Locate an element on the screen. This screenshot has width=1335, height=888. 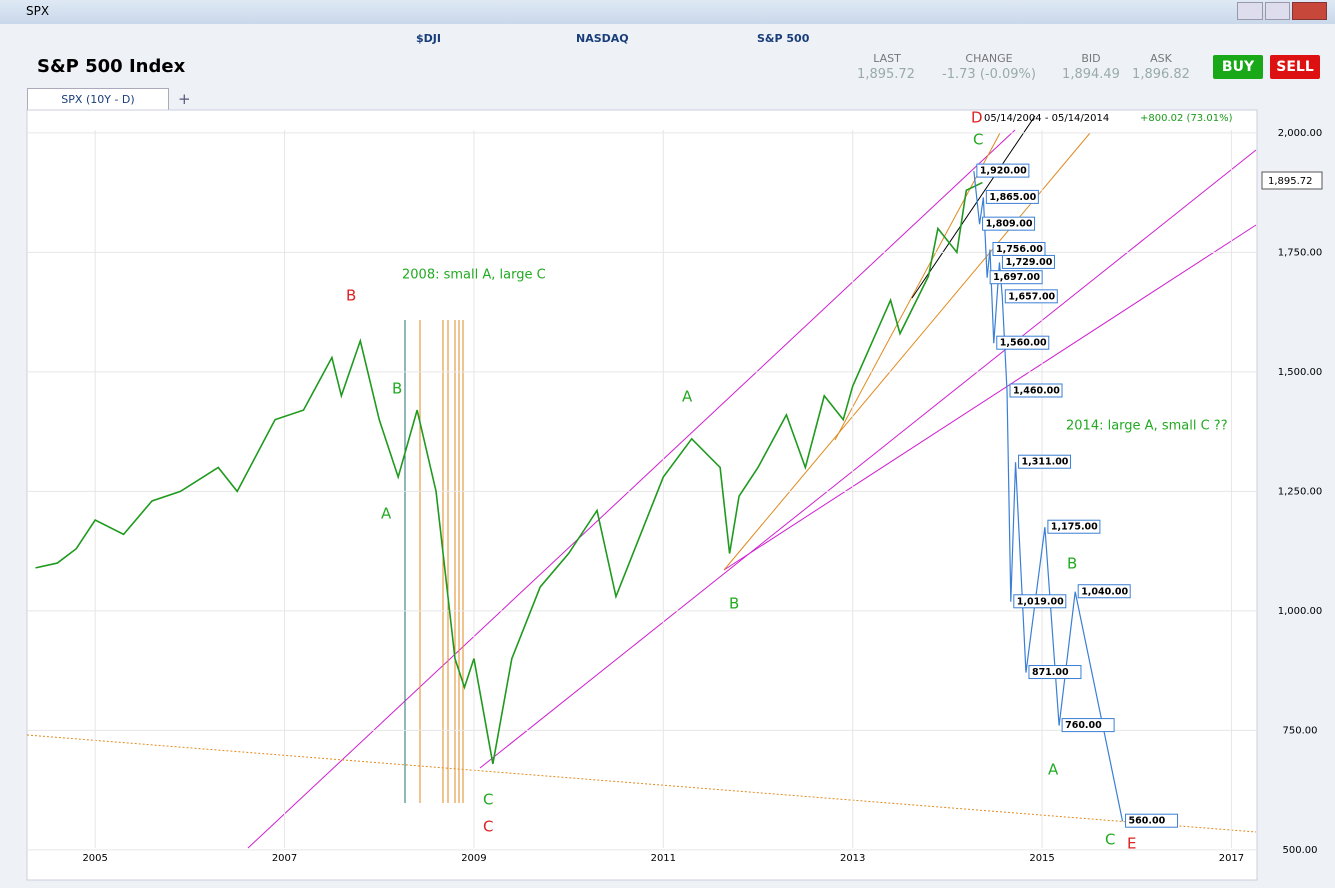
window-title: SPX is located at coordinates (38, 11).